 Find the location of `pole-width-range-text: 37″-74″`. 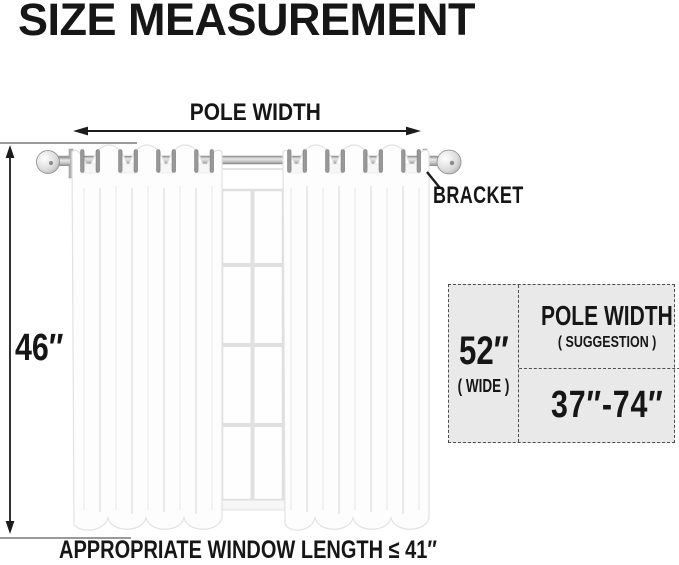

pole-width-range-text: 37″-74″ is located at coordinates (607, 405).